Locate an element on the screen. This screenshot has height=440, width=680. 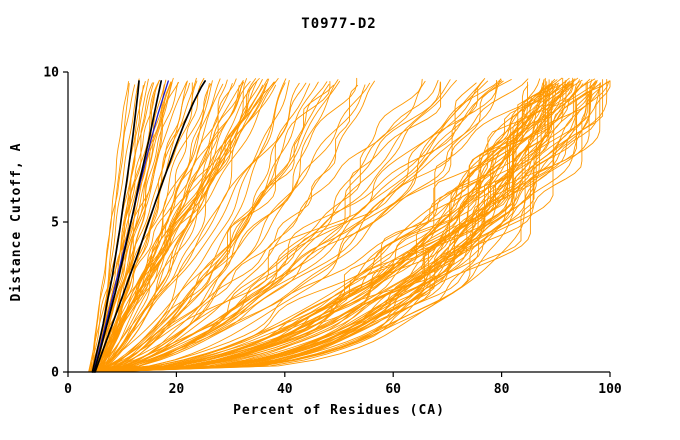
x-tick-label: 60 is located at coordinates (393, 389).